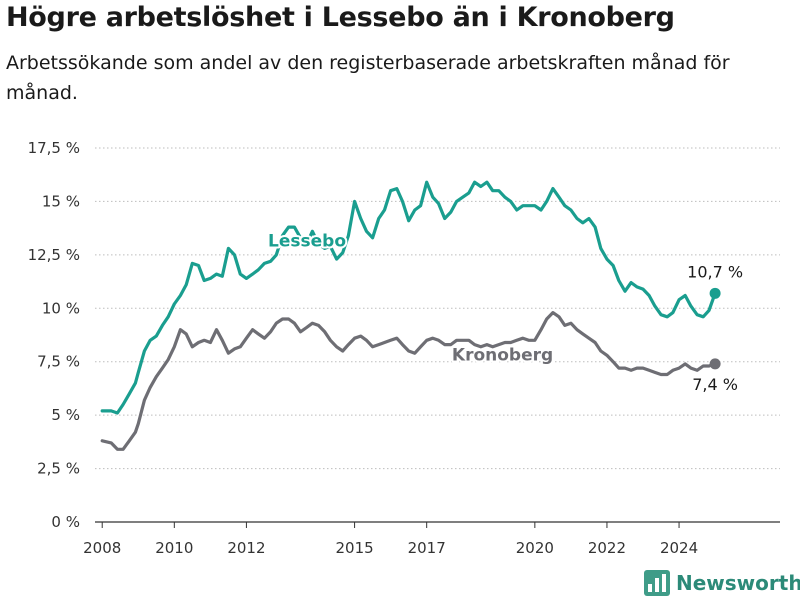 The width and height of the screenshot is (800, 600). What do you see at coordinates (54, 255) in the screenshot?
I see `y-tick-label: 12,5 %` at bounding box center [54, 255].